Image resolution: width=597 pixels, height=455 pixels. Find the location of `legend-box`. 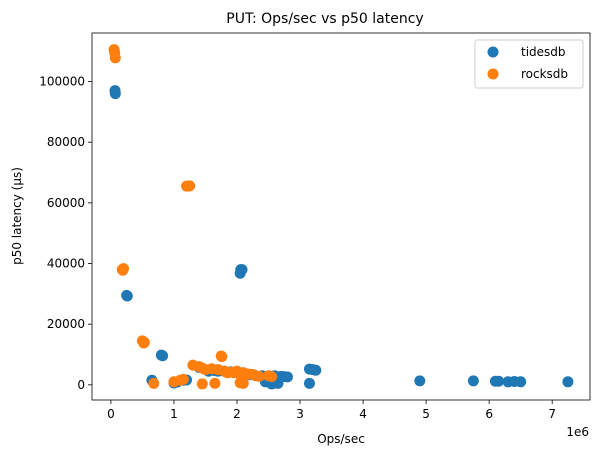

legend-box is located at coordinates (529, 64).